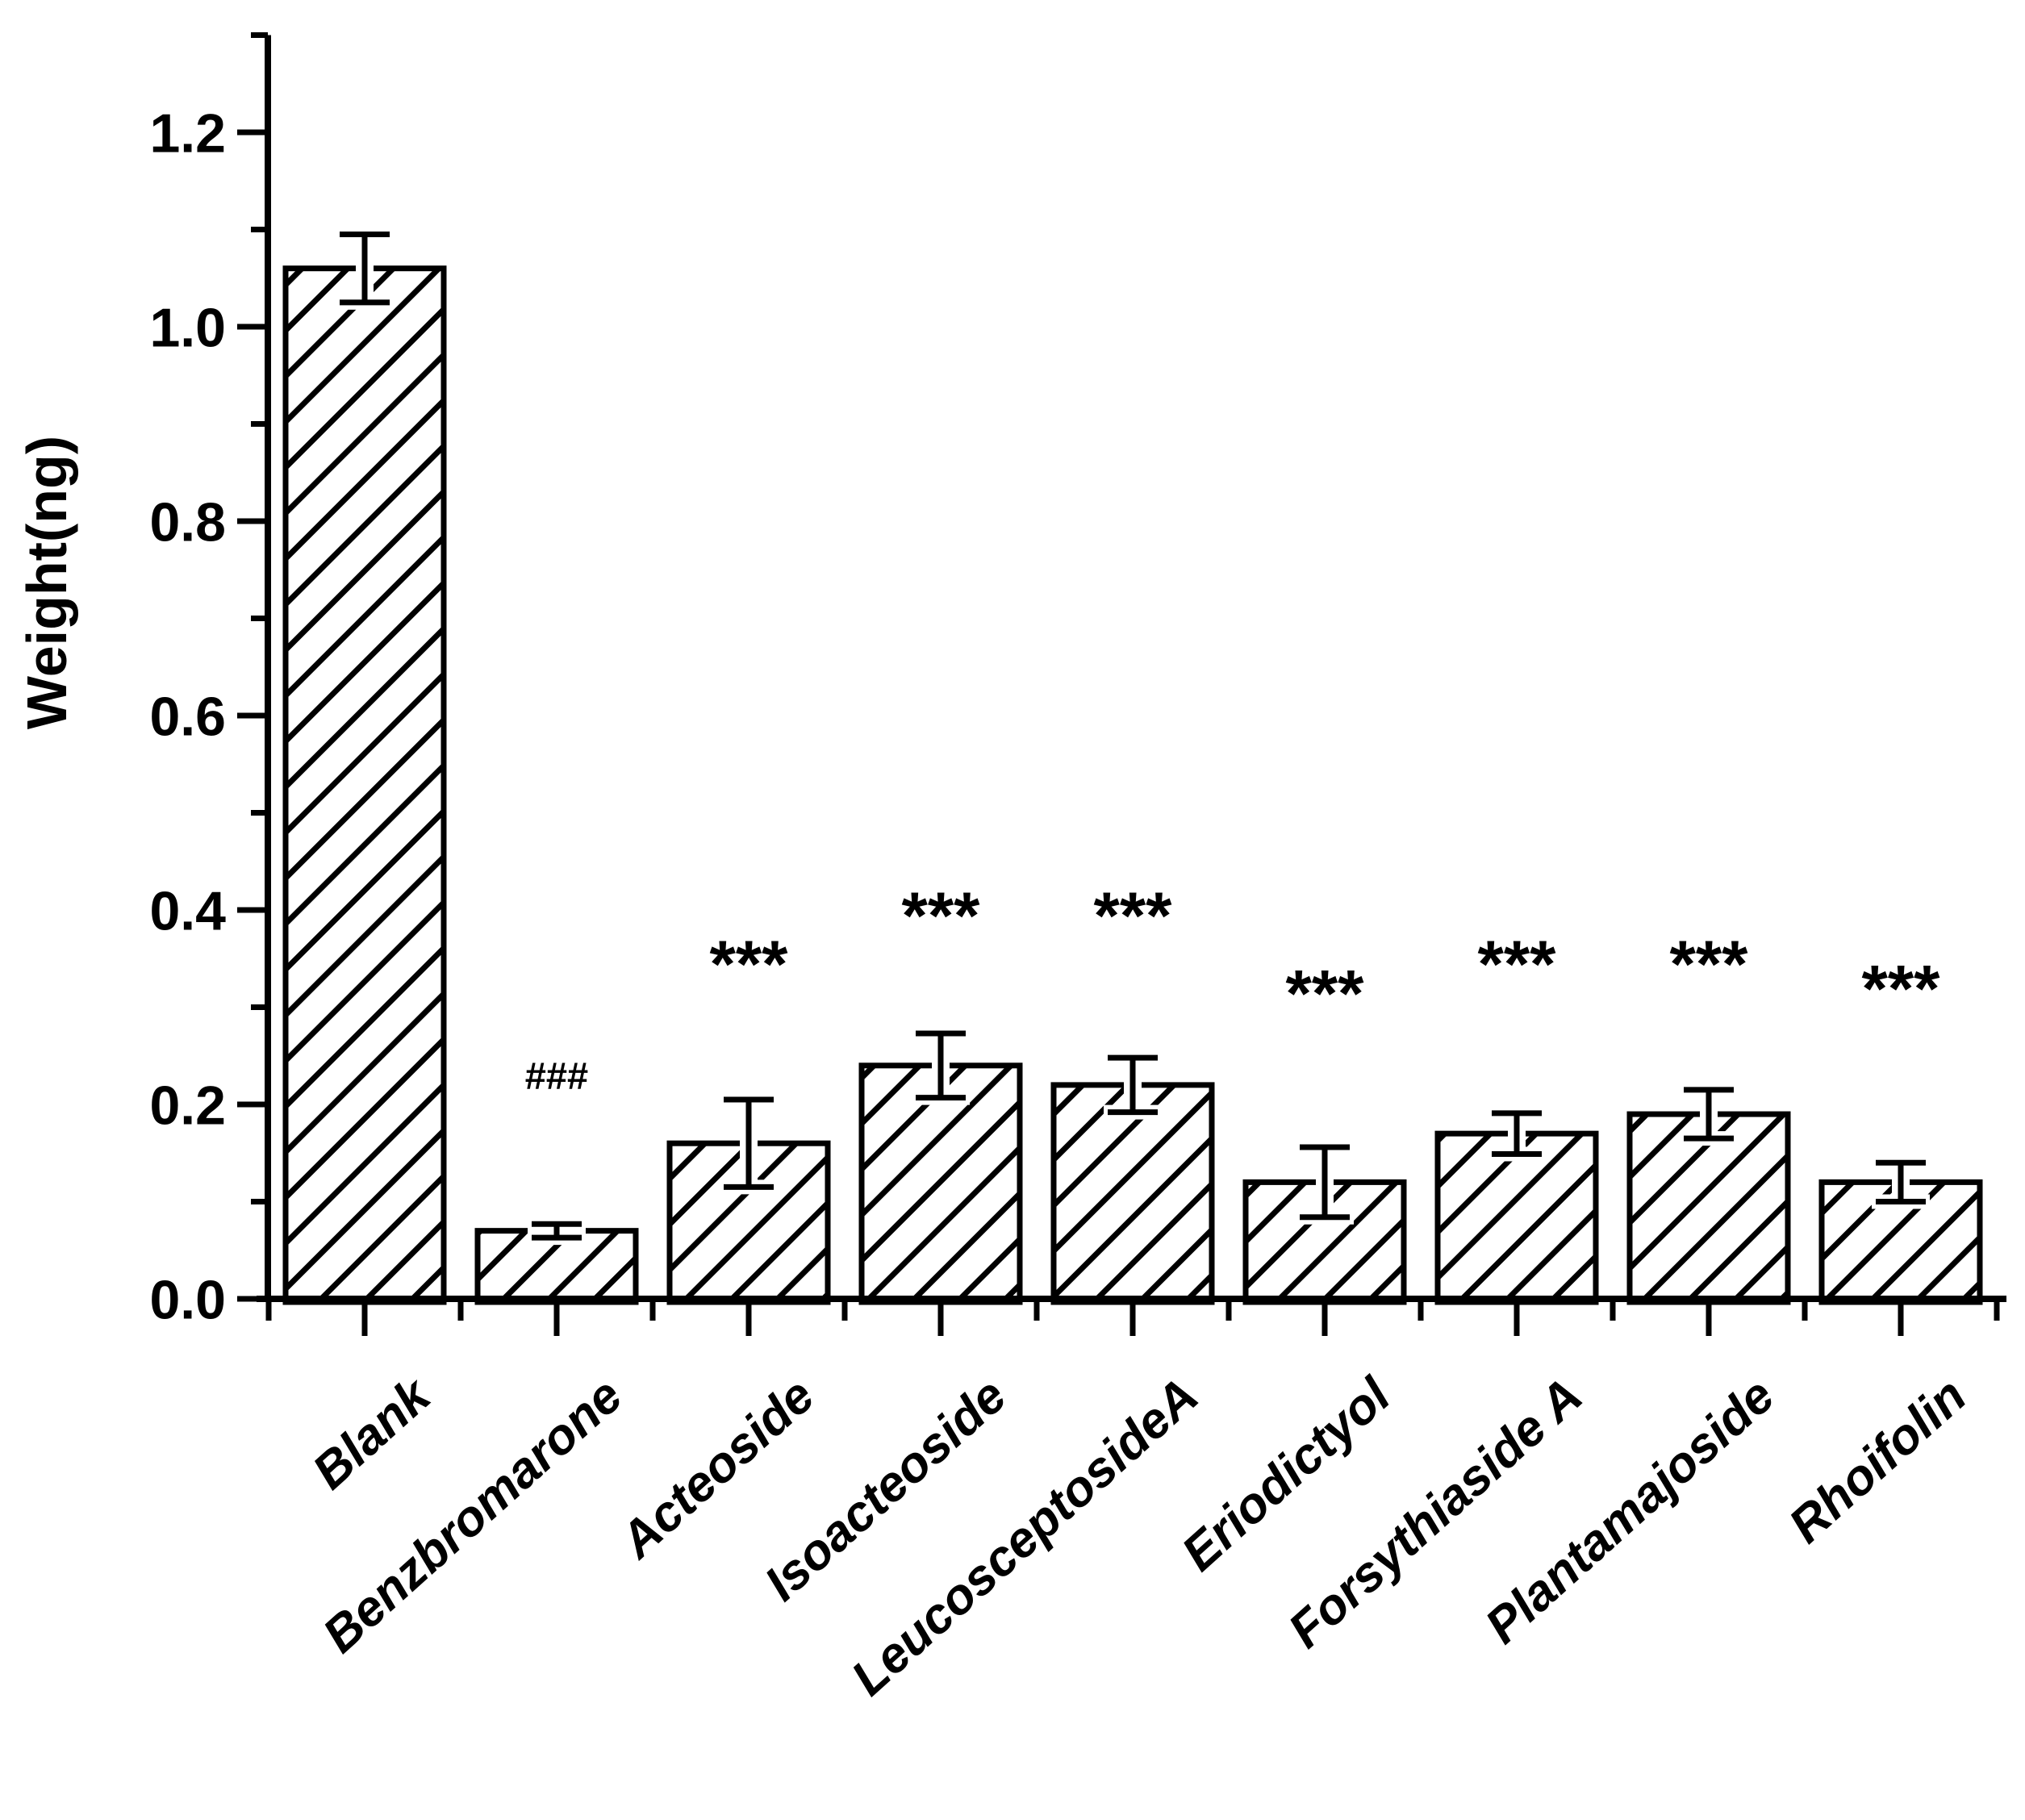 The width and height of the screenshot is (2025, 1820). What do you see at coordinates (46, 582) in the screenshot?
I see `y-axis-title: Weight(ng)` at bounding box center [46, 582].